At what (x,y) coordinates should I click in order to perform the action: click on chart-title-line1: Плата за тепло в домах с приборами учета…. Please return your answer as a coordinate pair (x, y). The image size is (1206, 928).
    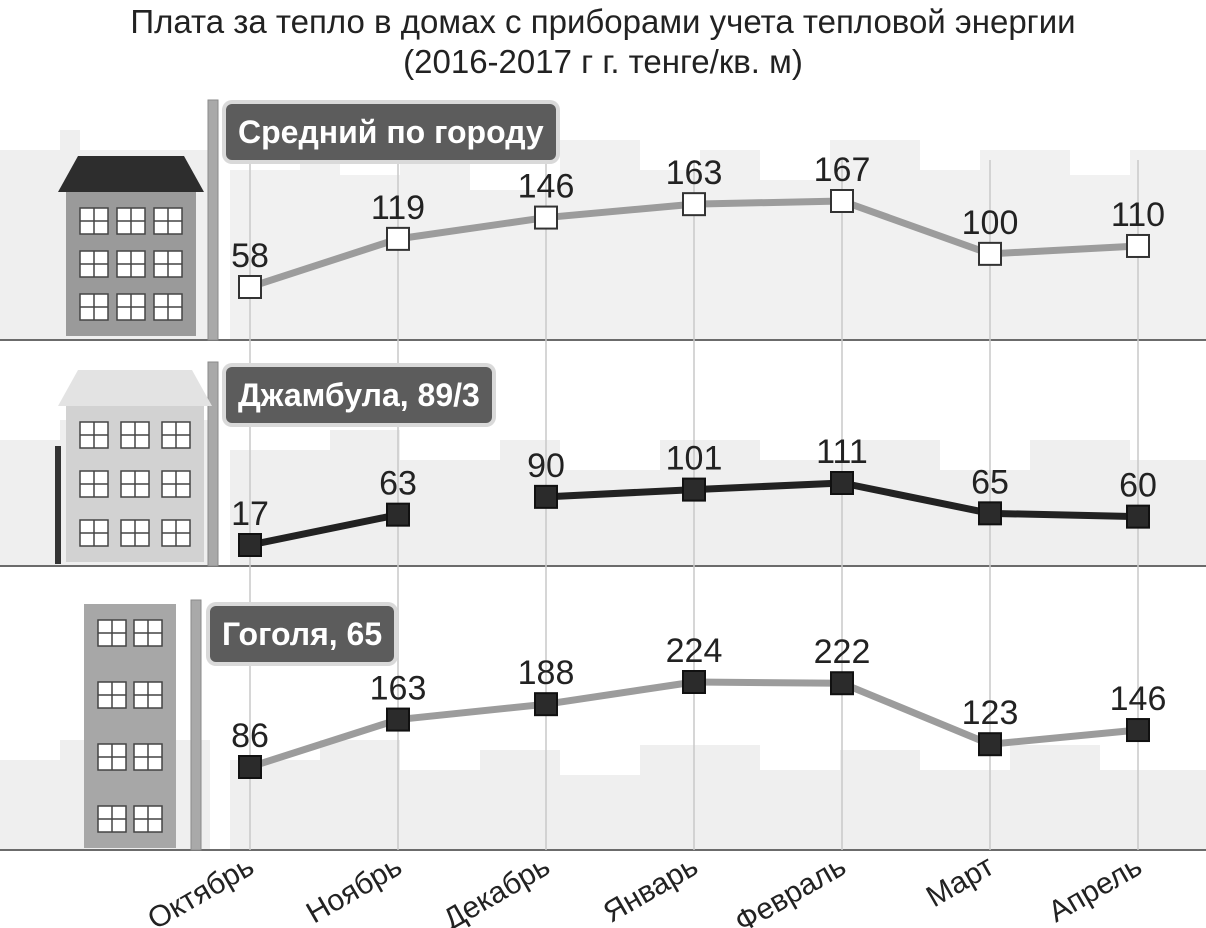
    Looking at the image, I should click on (603, 21).